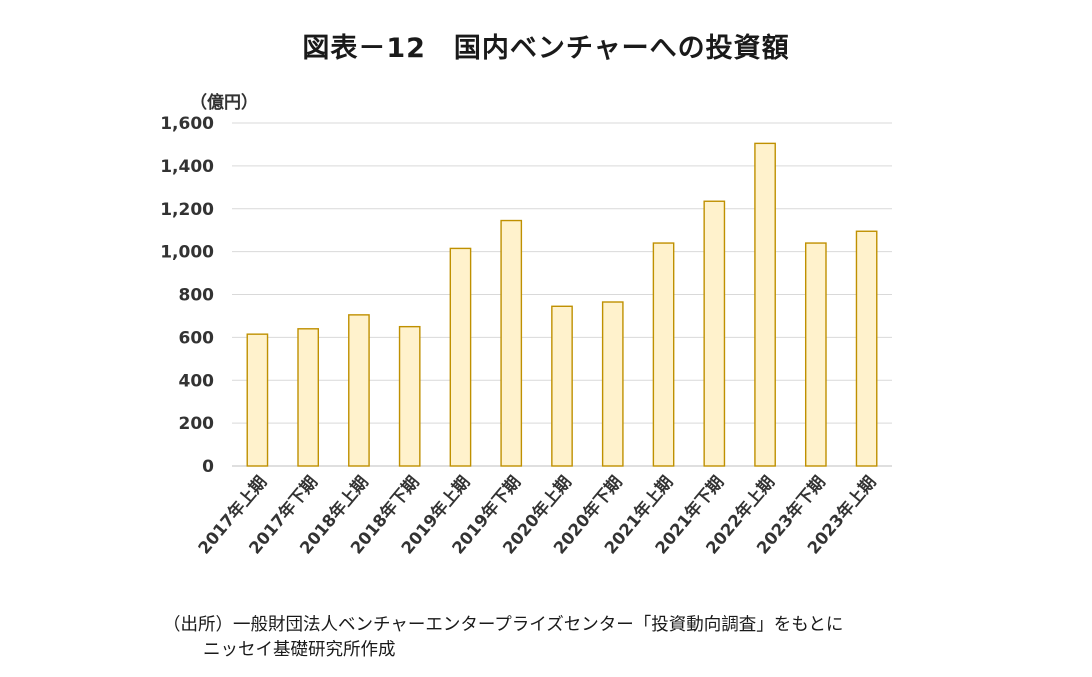 Image resolution: width=1092 pixels, height=677 pixels. Describe the element at coordinates (197, 381) in the screenshot. I see `y-tick-label: 400` at that location.